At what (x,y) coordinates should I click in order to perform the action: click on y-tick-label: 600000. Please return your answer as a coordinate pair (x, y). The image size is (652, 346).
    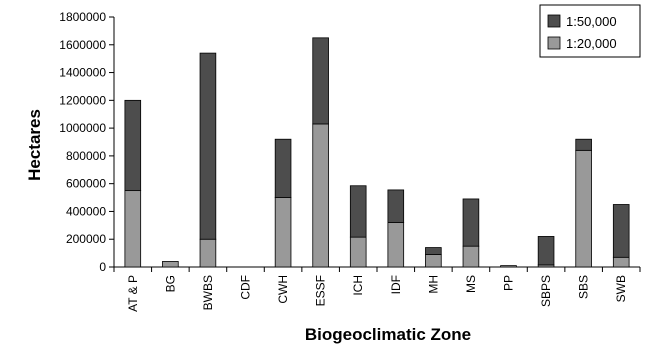
    Looking at the image, I should click on (86, 184).